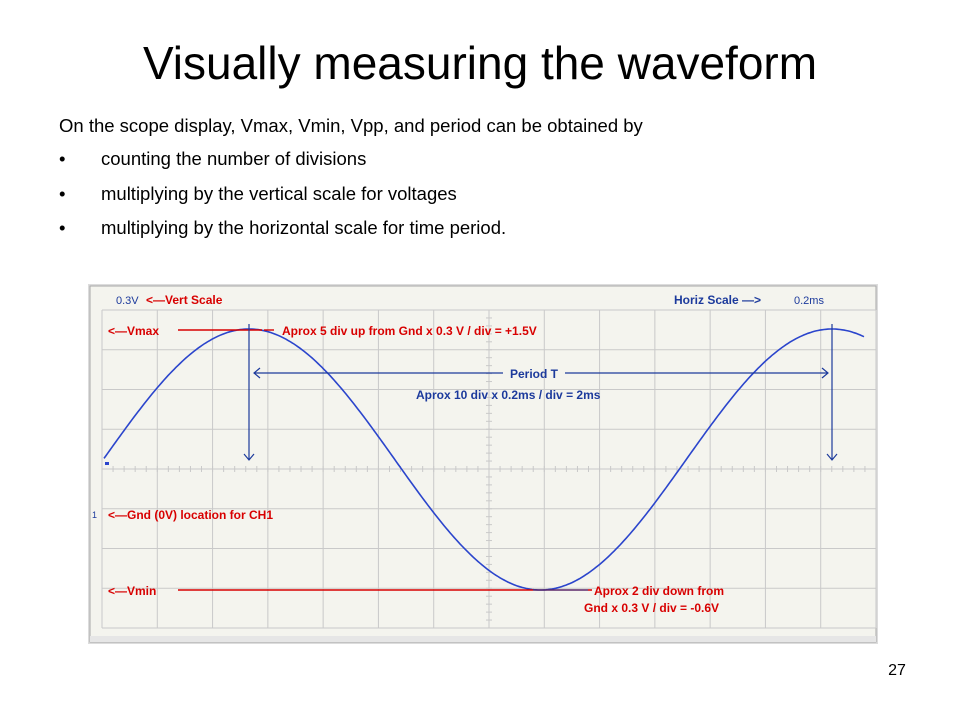  Describe the element at coordinates (94, 515) in the screenshot. I see `gnd-marker: 1` at that location.